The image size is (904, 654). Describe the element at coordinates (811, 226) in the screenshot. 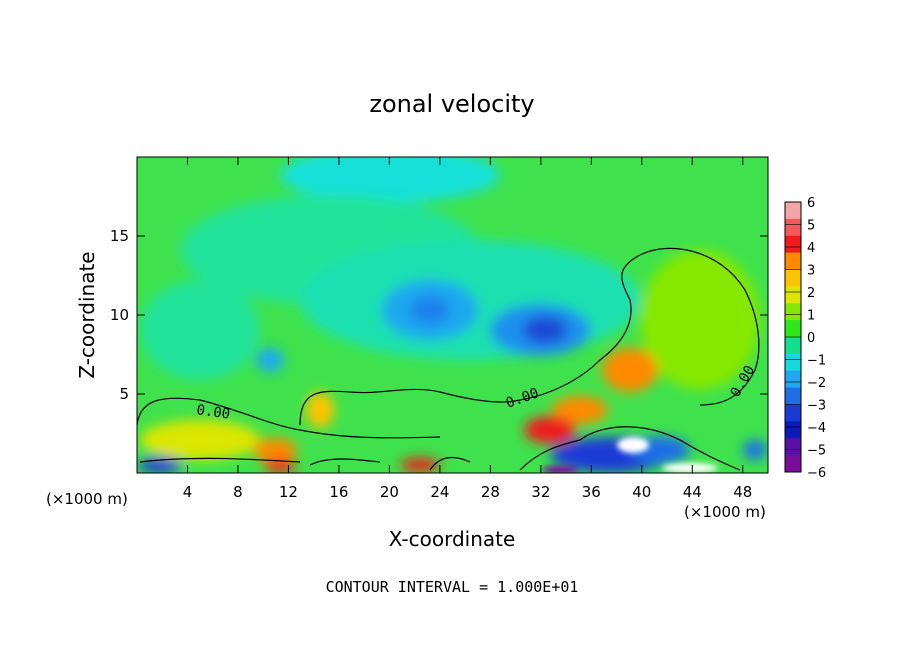

I see `colorbar-tick-label: 5` at that location.